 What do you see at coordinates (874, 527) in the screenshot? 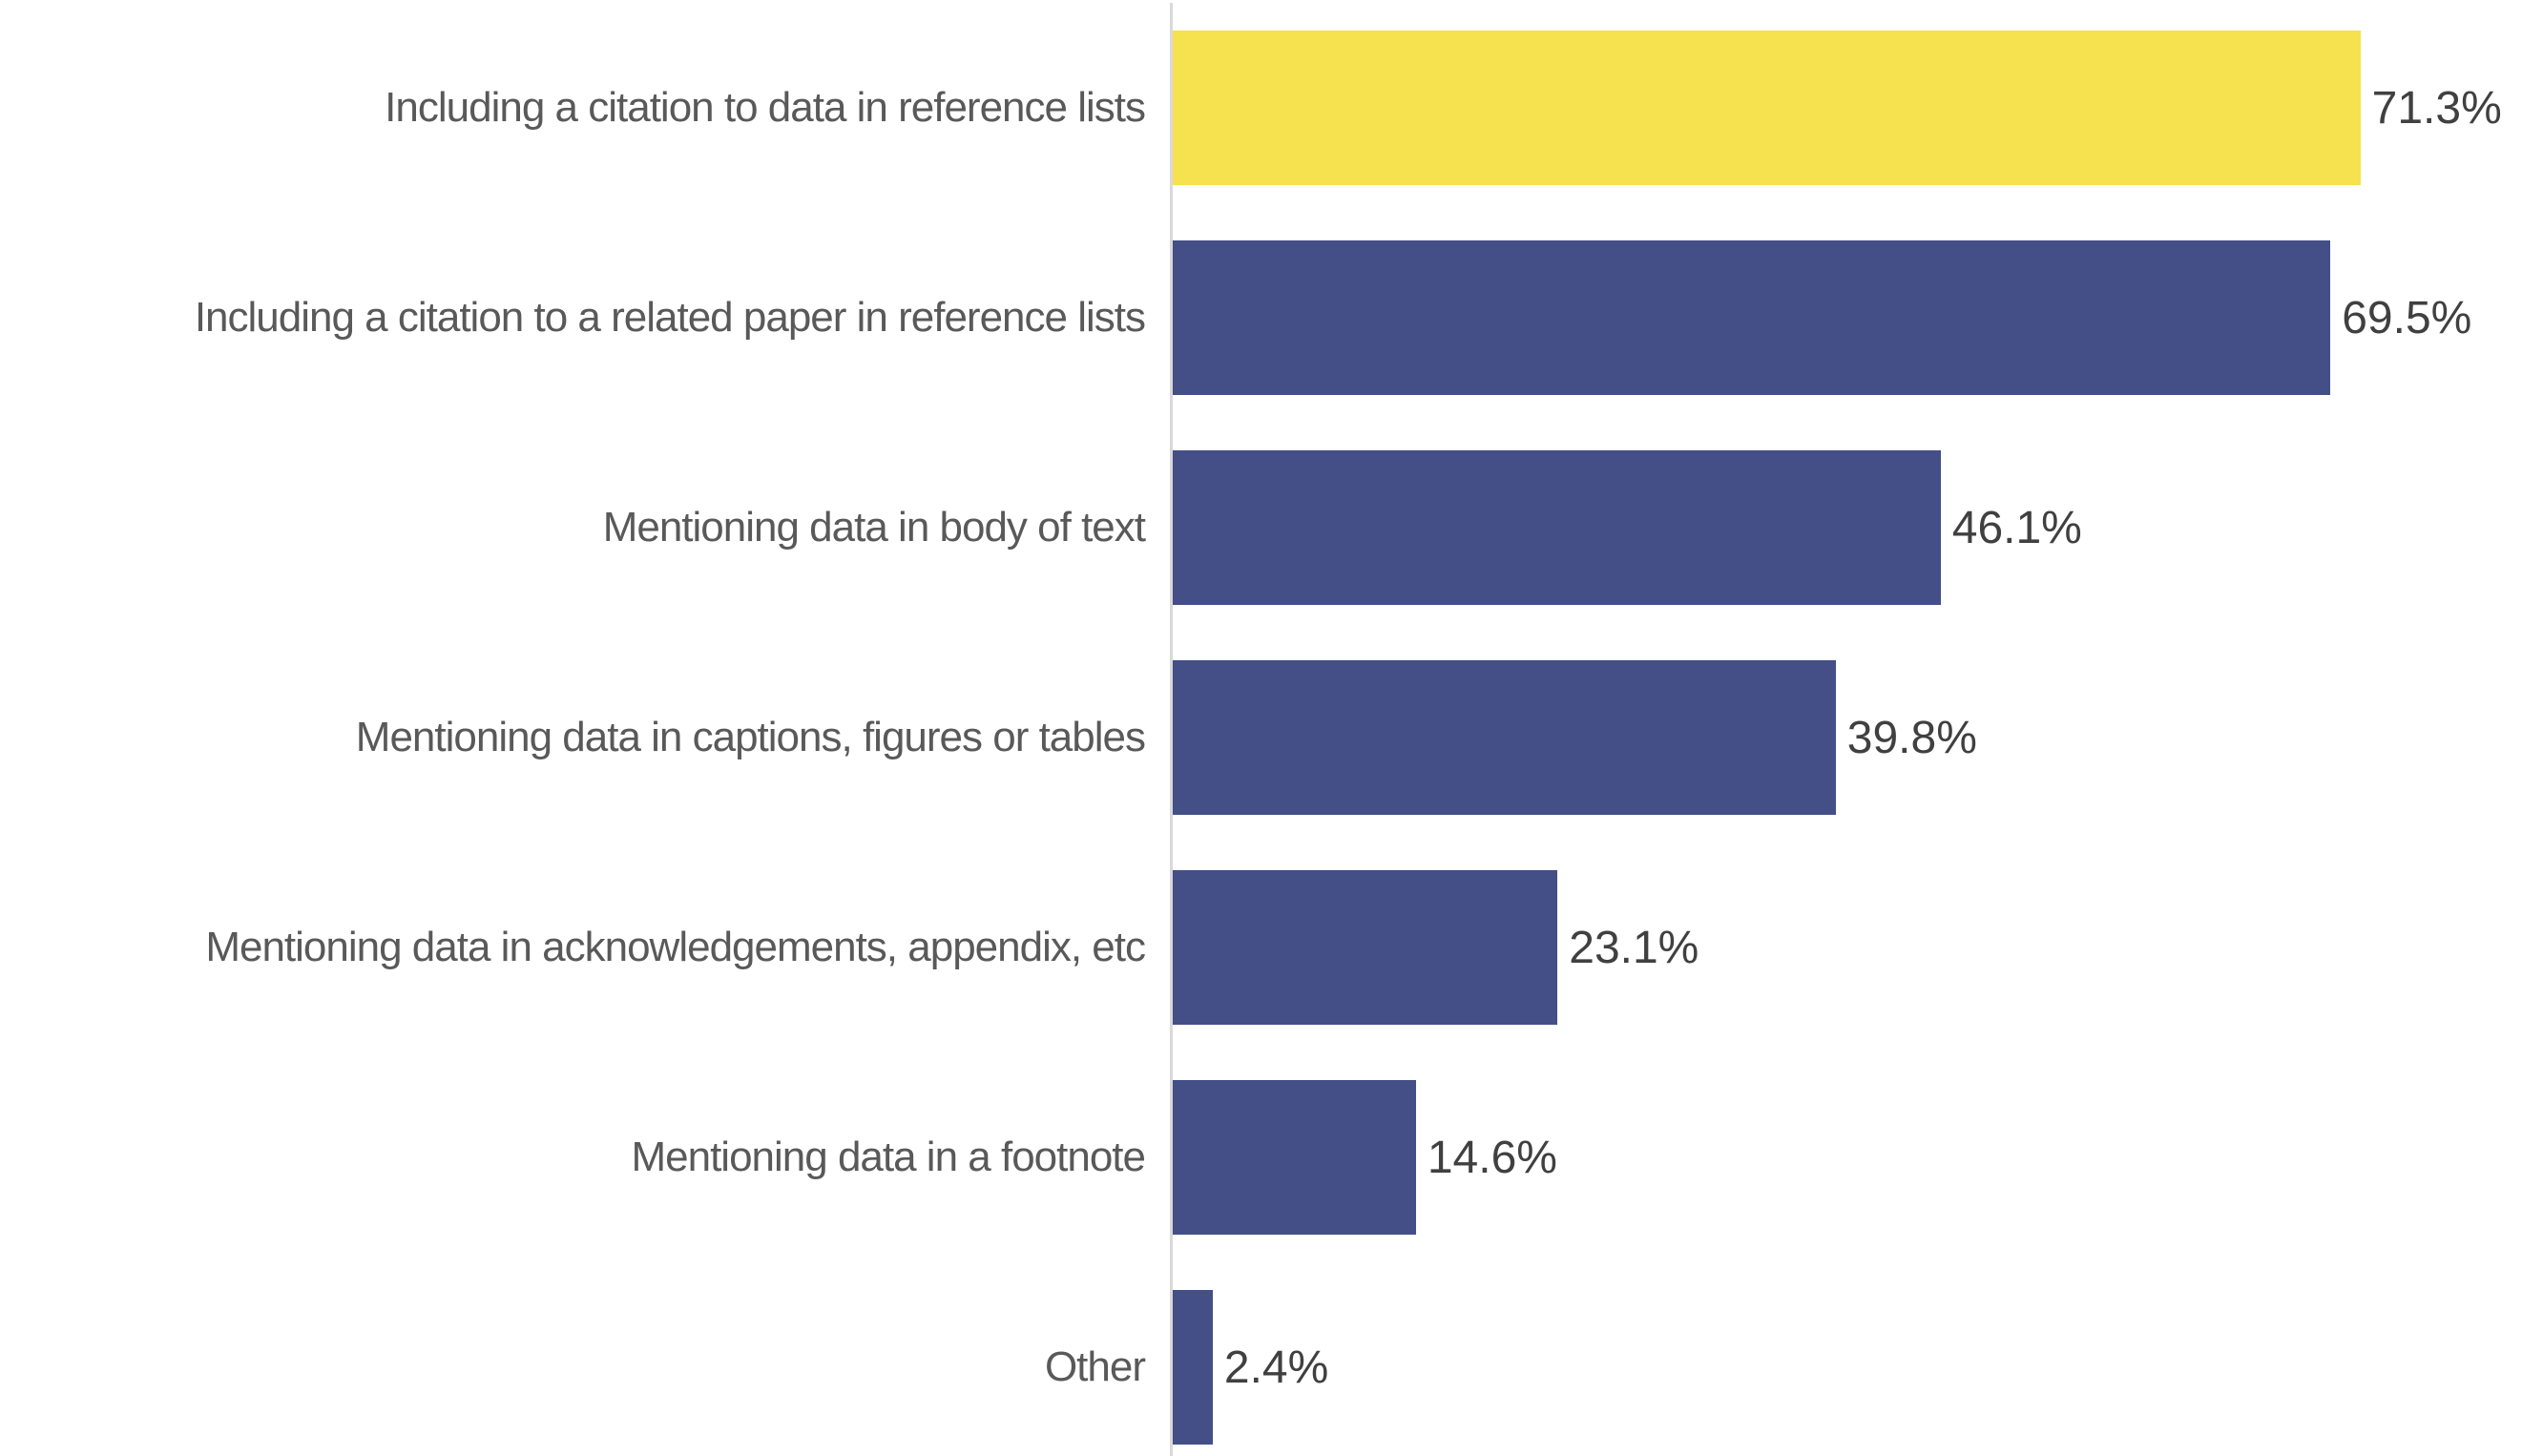
I see `category-label: Mentioning data in body of text` at bounding box center [874, 527].